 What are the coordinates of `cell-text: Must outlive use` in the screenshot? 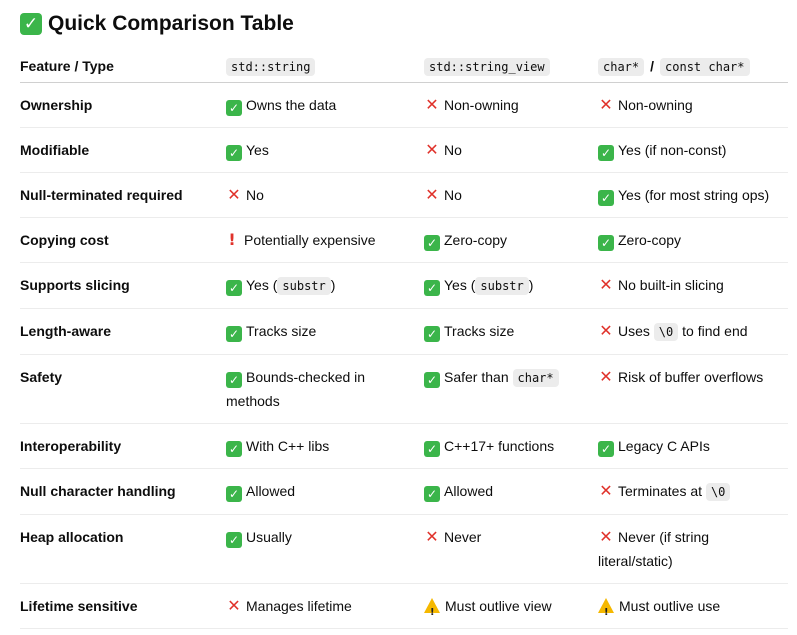 It's located at (670, 606).